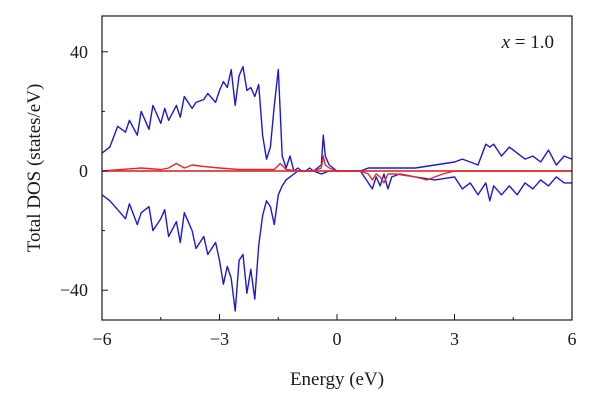  Describe the element at coordinates (83, 171) in the screenshot. I see `y-tick-label: 0` at that location.